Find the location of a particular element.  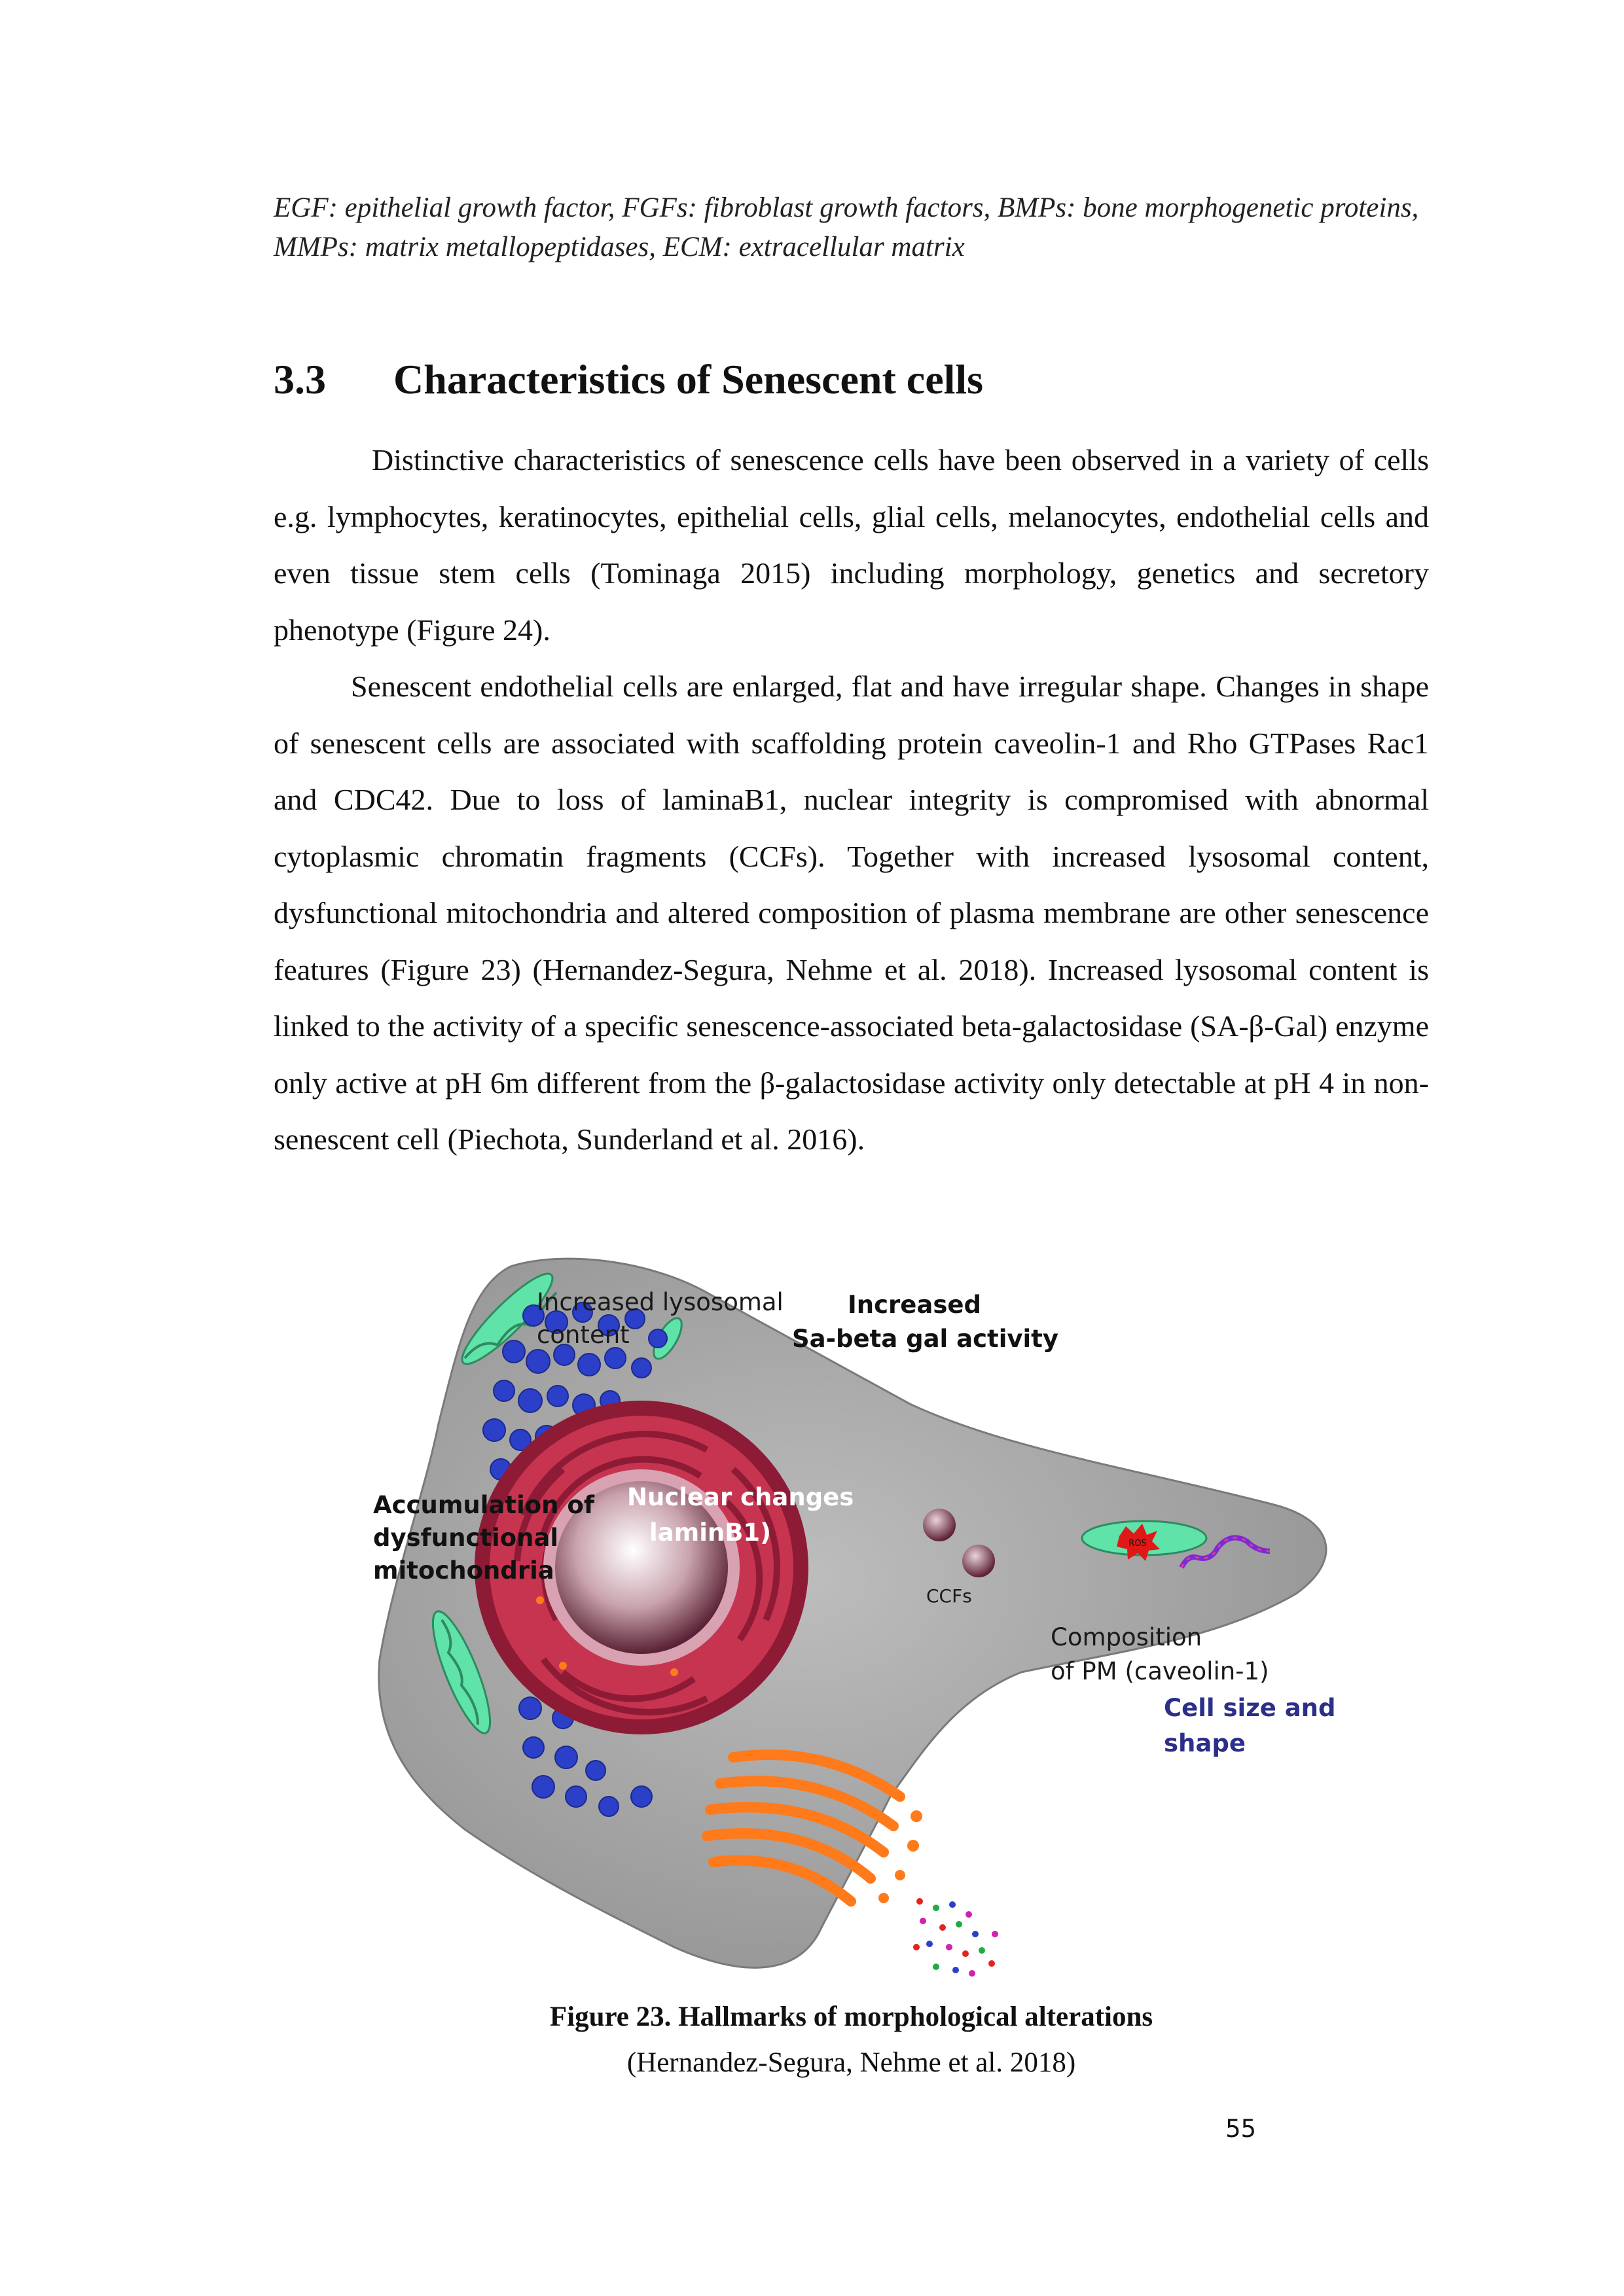

label-pm-2: of PM (caveolin-1) is located at coordinates (1160, 1671).